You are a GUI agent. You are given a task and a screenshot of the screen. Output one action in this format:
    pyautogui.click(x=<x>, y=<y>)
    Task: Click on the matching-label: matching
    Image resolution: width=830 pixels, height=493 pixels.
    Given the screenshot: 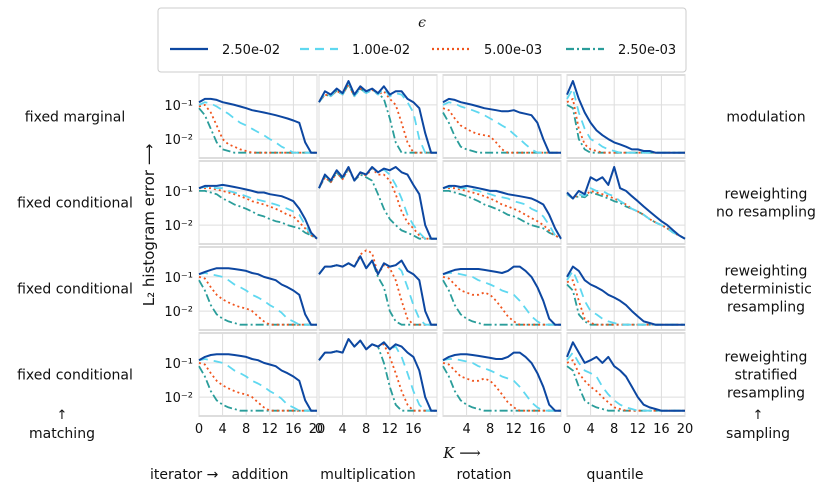 What is the action you would take?
    pyautogui.click(x=62, y=434)
    